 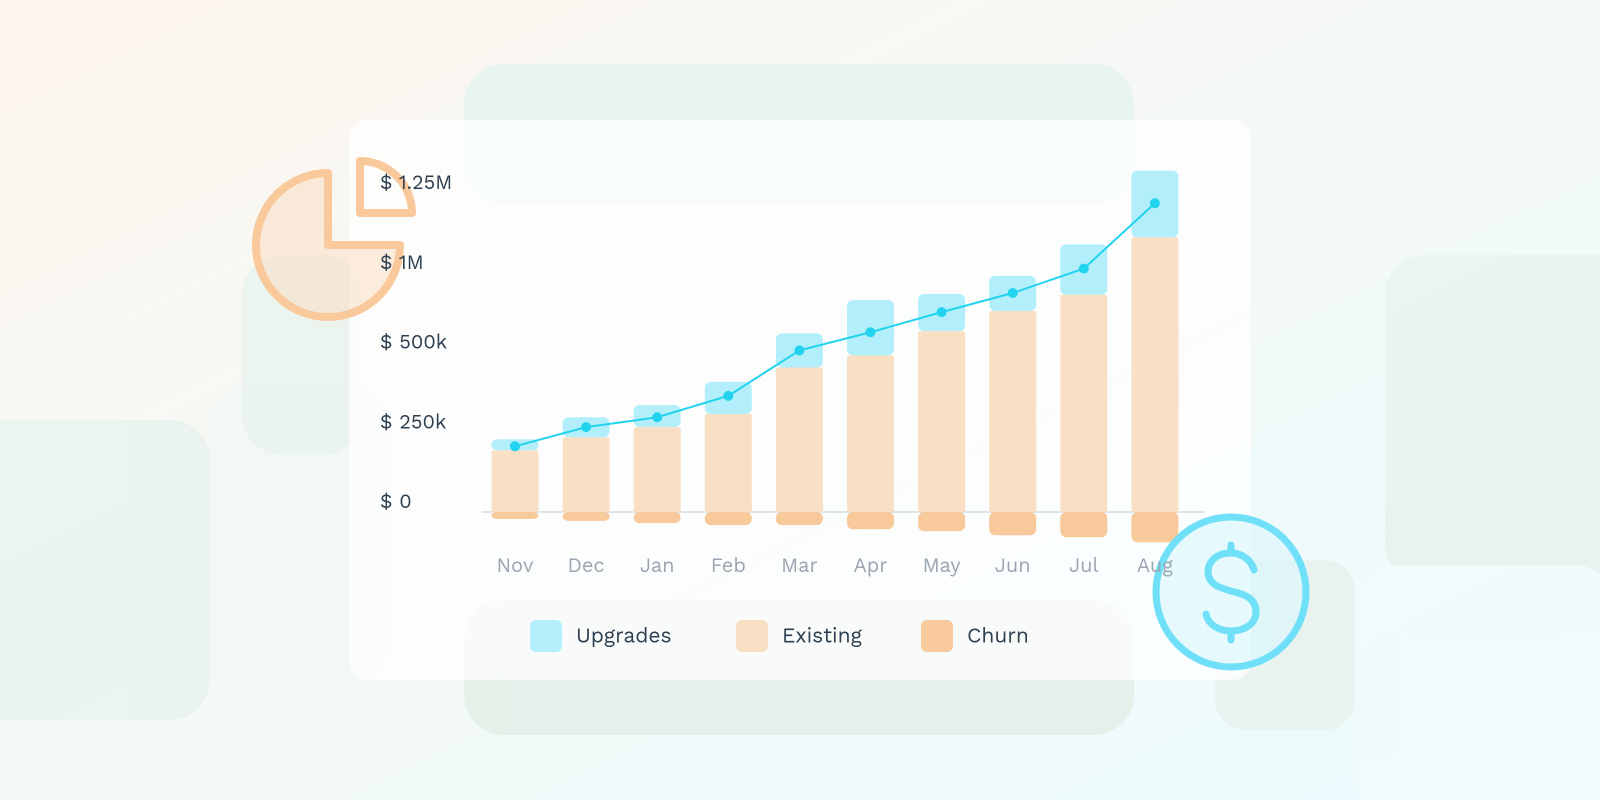 What do you see at coordinates (516, 565) in the screenshot?
I see `x-tick-label: Nov` at bounding box center [516, 565].